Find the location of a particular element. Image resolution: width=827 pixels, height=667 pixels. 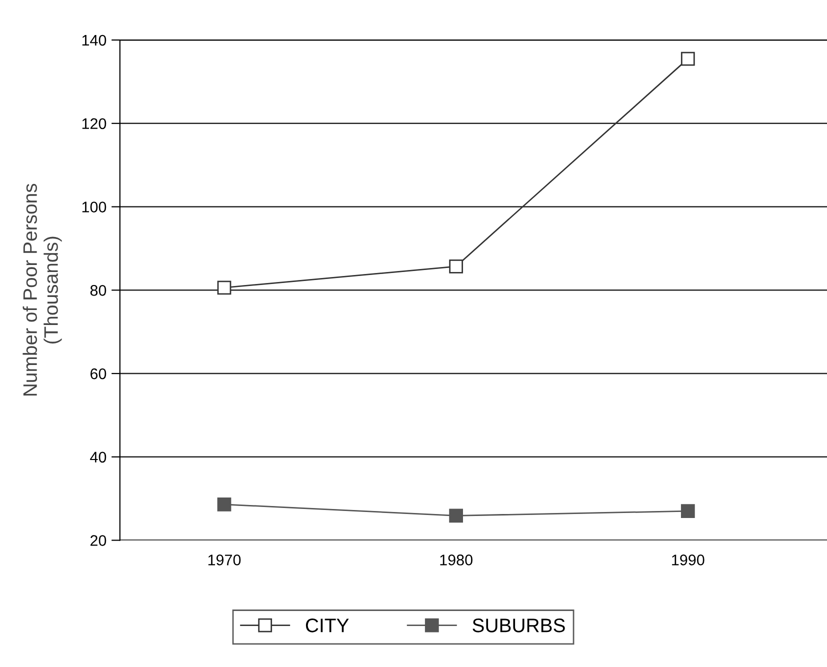

y-axis-title: Number of Poor Persons (Thousands) is located at coordinates (42, 290).